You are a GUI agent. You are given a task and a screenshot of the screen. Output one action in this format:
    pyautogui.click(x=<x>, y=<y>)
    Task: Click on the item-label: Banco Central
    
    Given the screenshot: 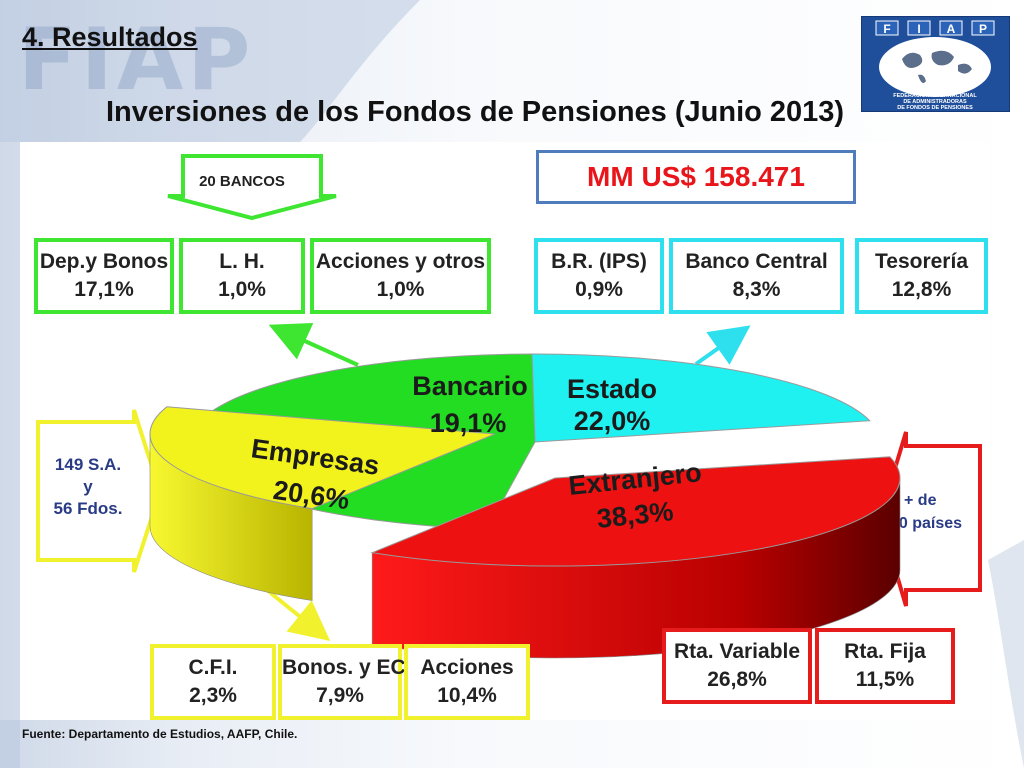 What is the action you would take?
    pyautogui.click(x=756, y=261)
    